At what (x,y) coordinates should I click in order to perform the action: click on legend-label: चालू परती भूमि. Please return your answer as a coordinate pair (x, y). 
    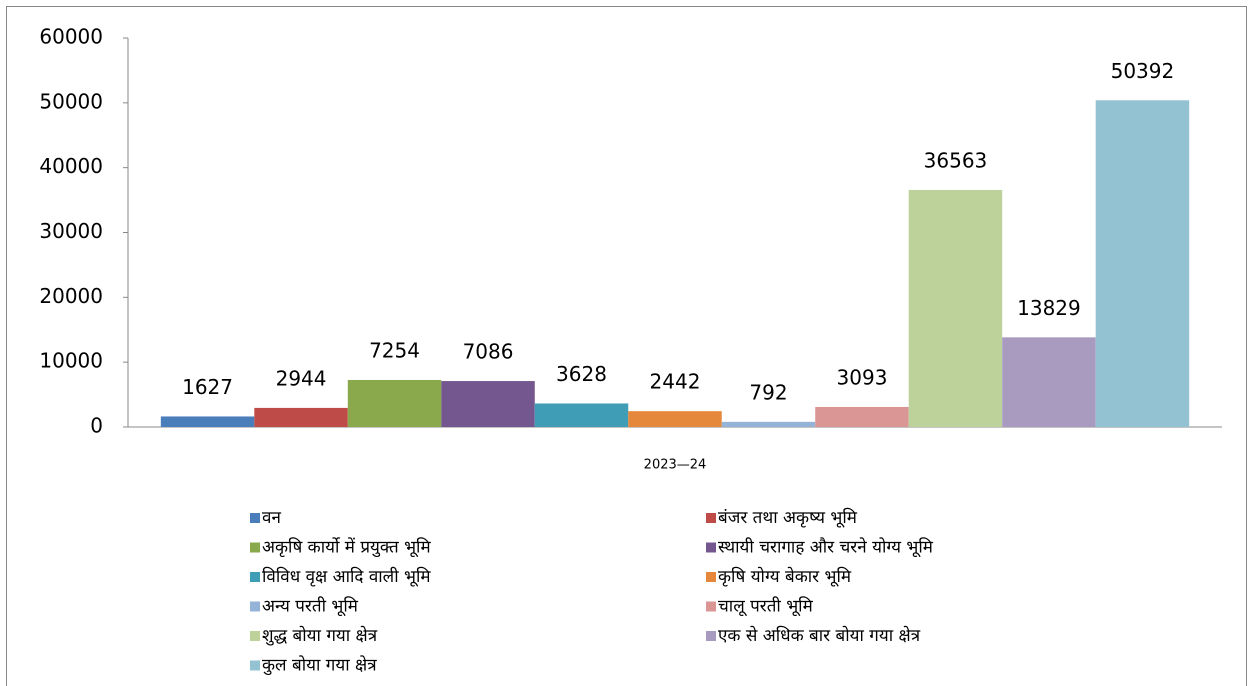
    Looking at the image, I should click on (766, 606).